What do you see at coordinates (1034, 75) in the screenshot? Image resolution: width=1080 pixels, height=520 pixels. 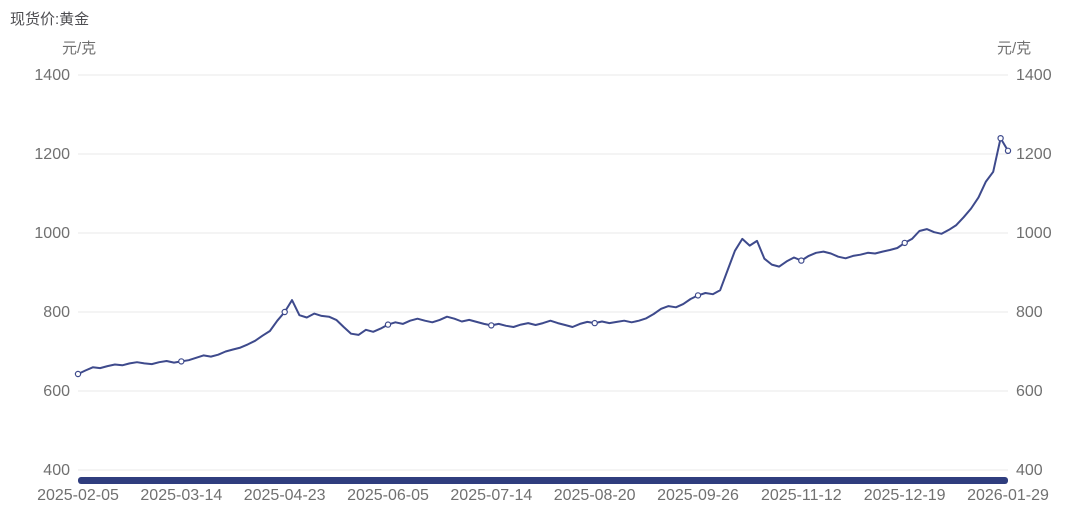 I see `y-axis-tick-label-right: 1400` at bounding box center [1034, 75].